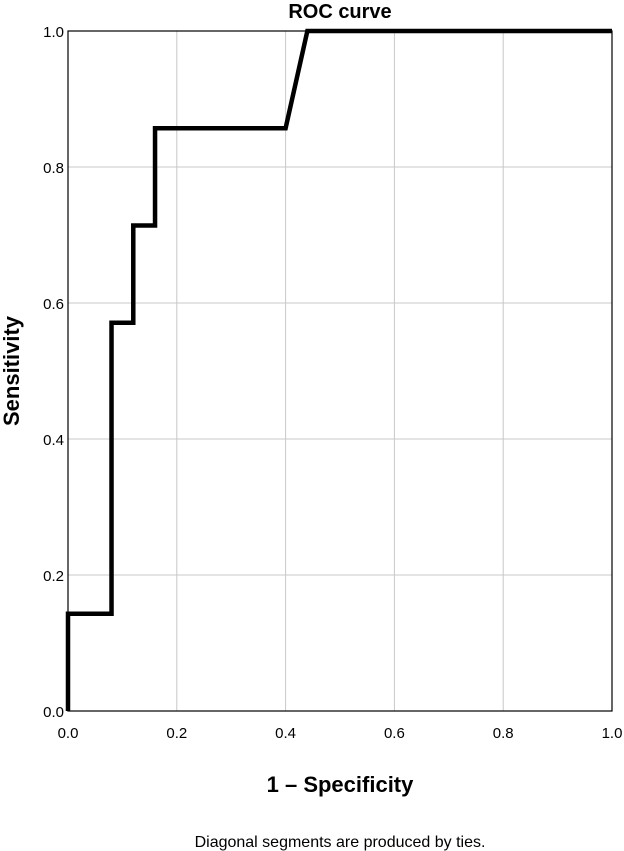  I want to click on y-axis-label: Sensitivity, so click(12, 370).